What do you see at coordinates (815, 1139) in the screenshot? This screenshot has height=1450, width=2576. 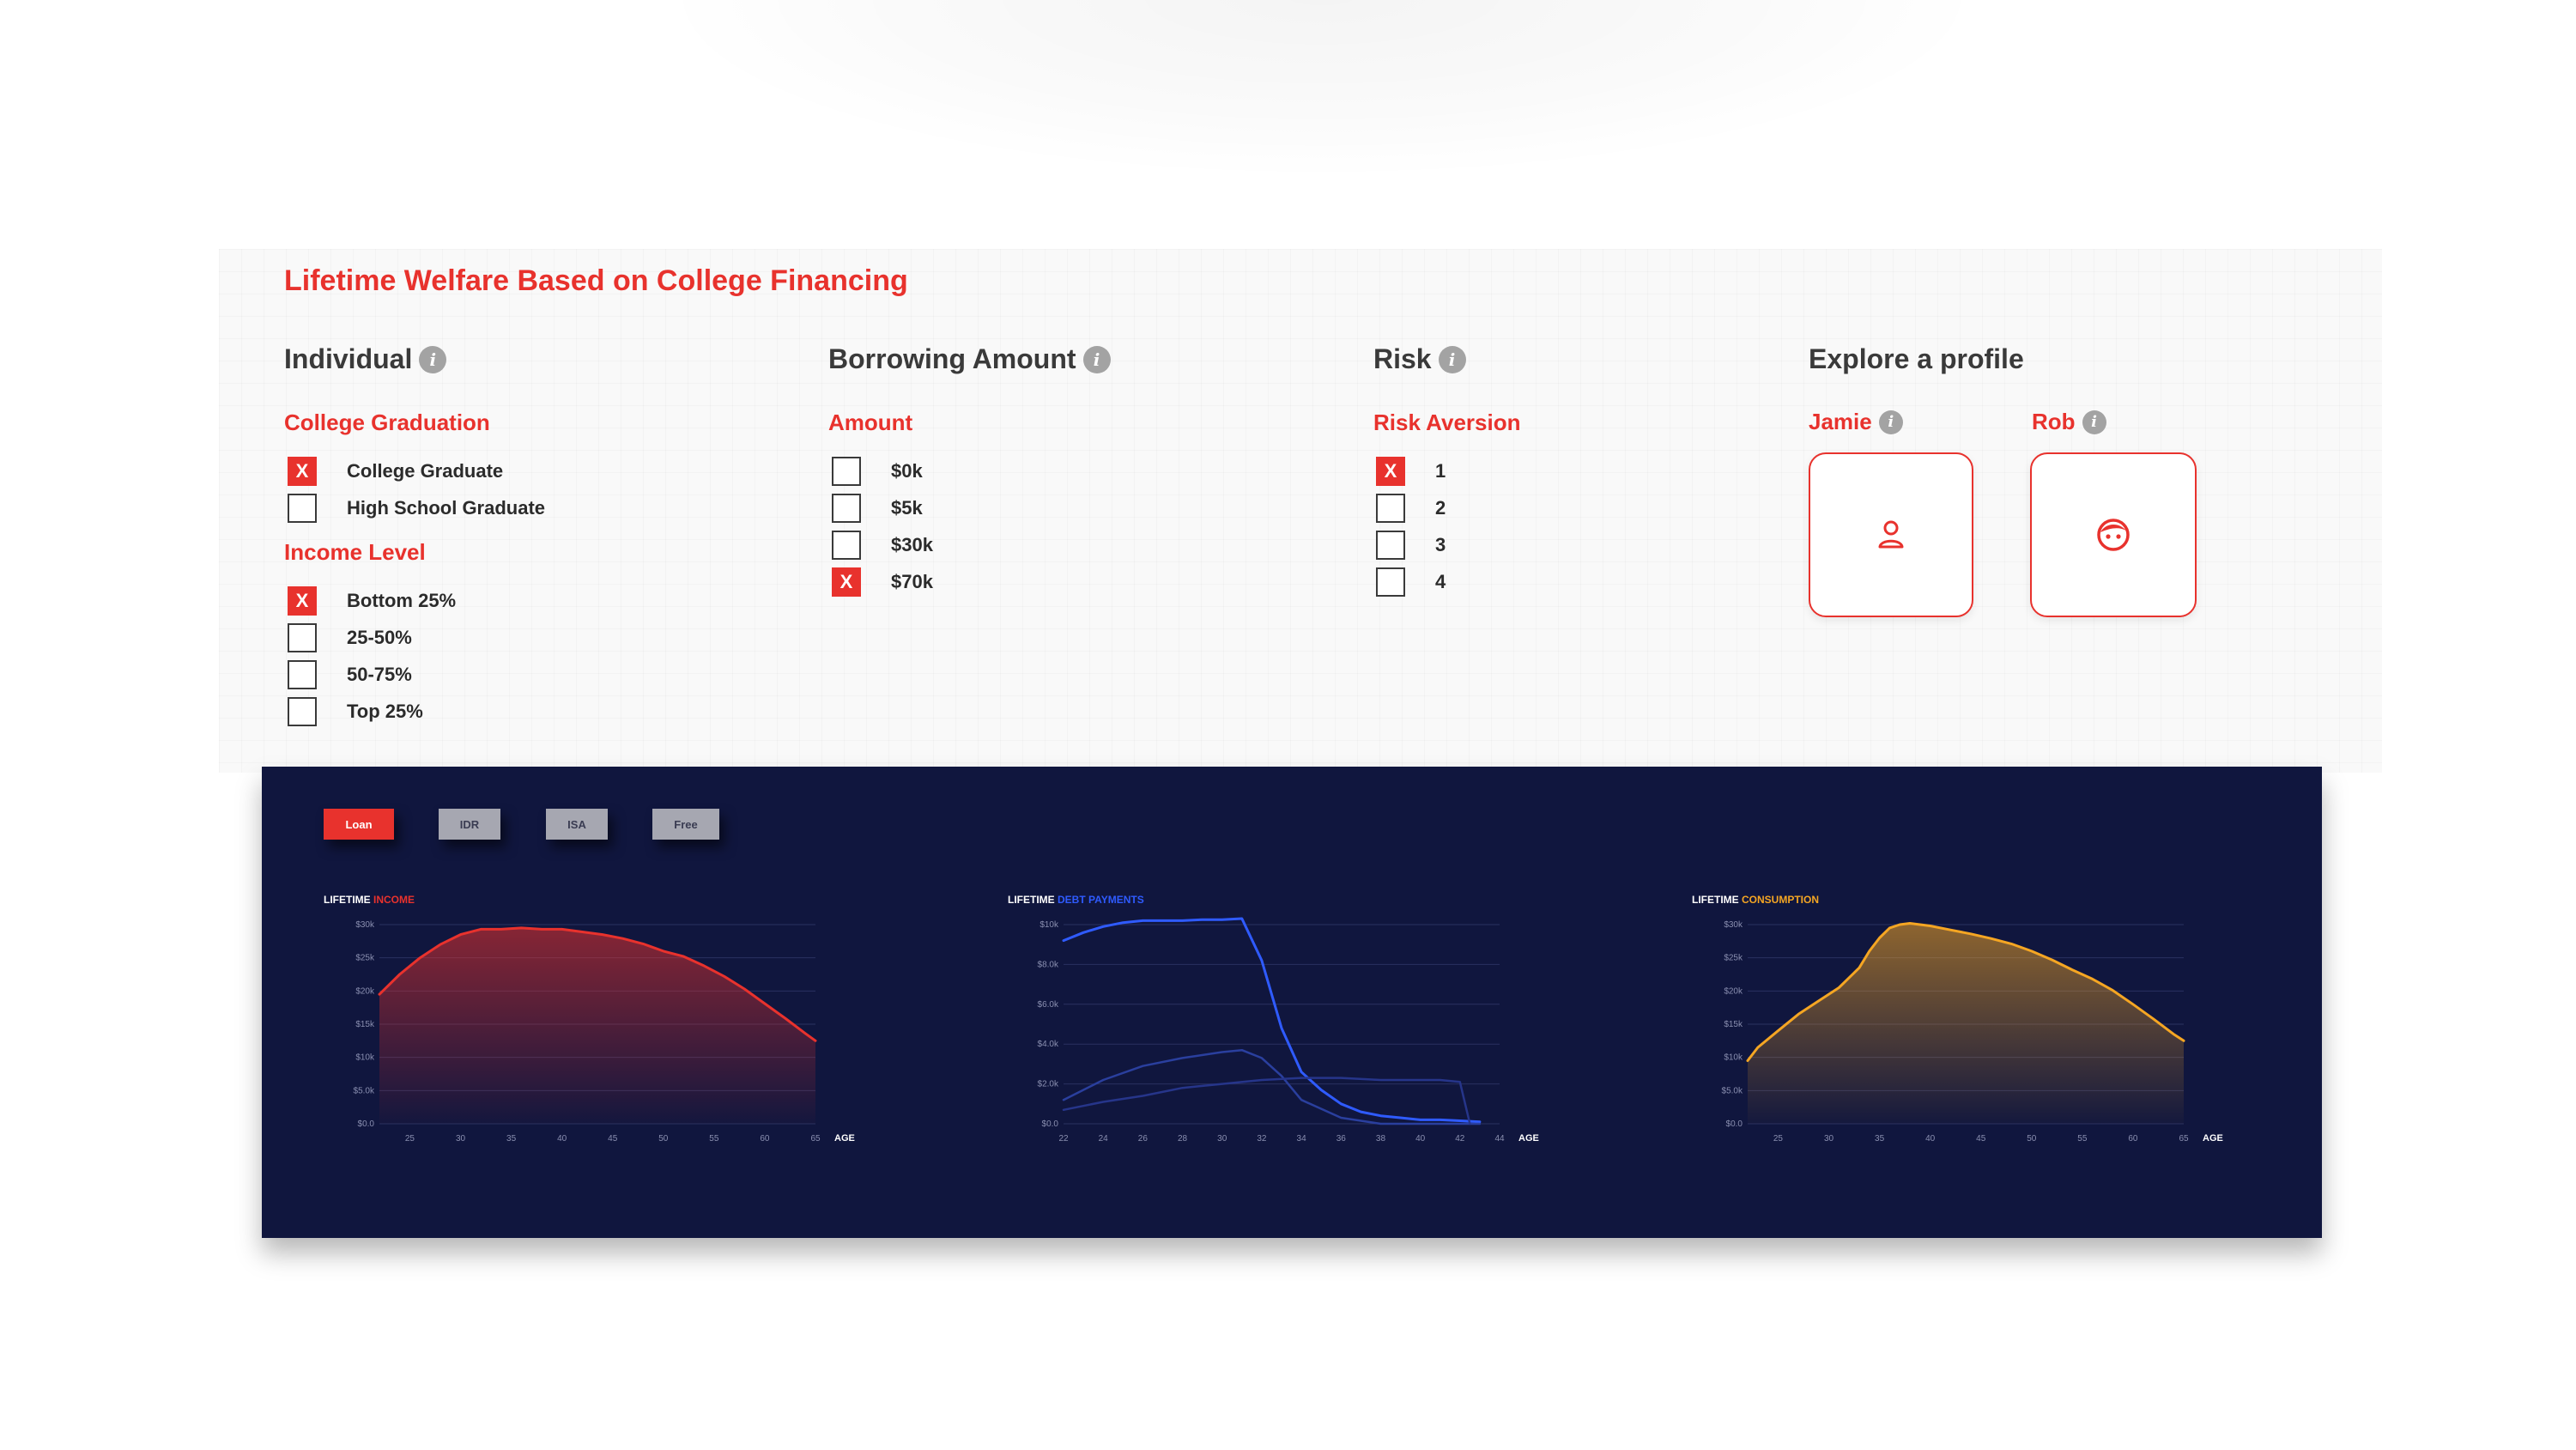 I see `x-tick-label: 65` at bounding box center [815, 1139].